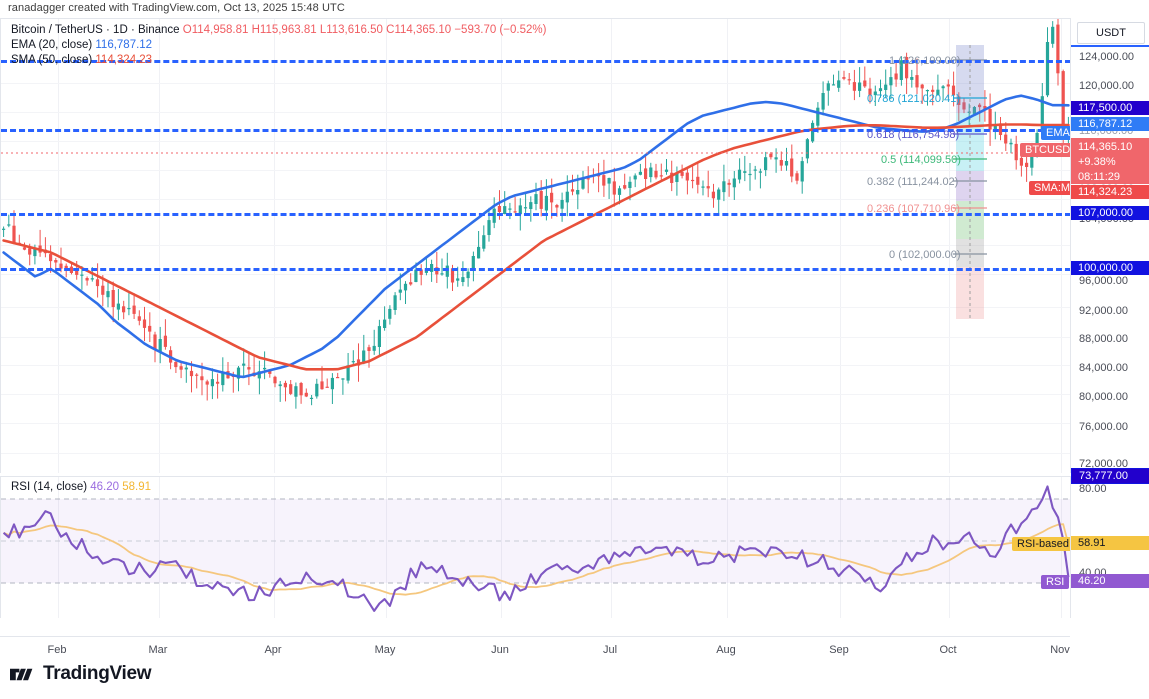  Describe the element at coordinates (288, 30) in the screenshot. I see `high-value: 115,963.81` at that location.